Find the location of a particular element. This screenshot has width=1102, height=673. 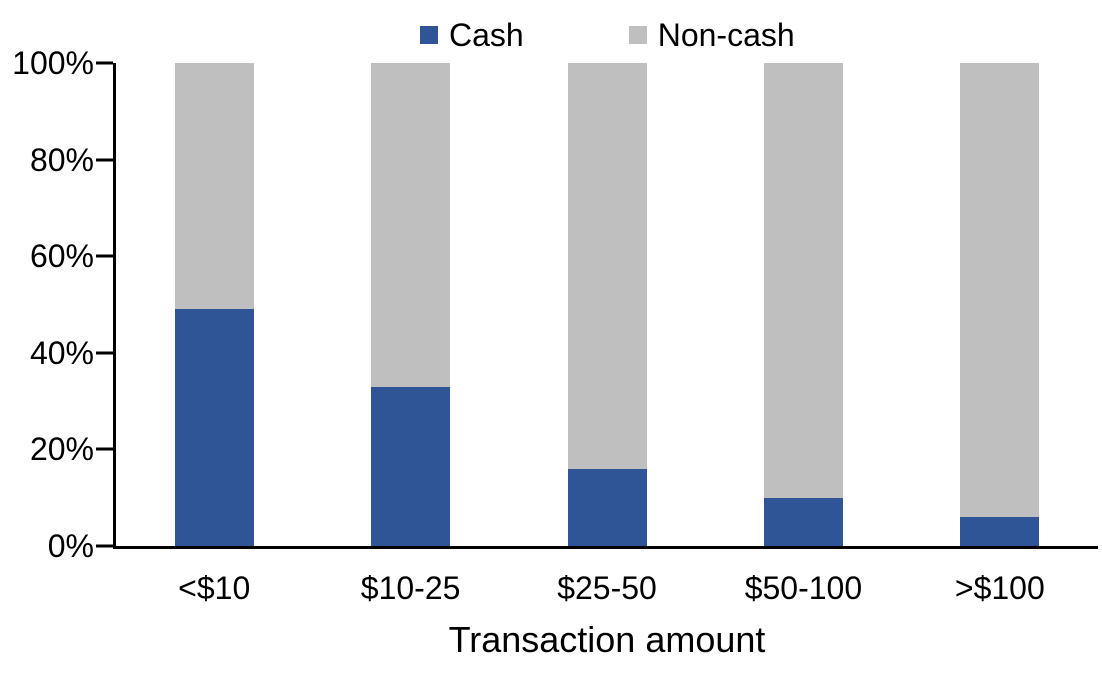

x-tick-label: $50-100 is located at coordinates (803, 588).